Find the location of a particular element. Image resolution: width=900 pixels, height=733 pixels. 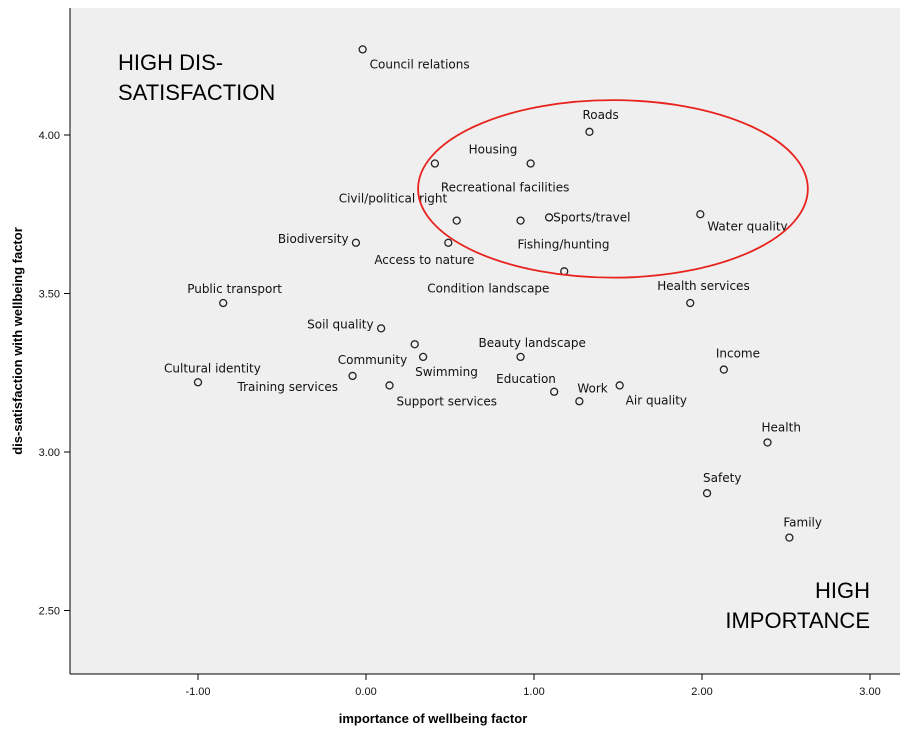

y-axis-title: dis-satisfaction with wellbeing factor is located at coordinates (17, 341).